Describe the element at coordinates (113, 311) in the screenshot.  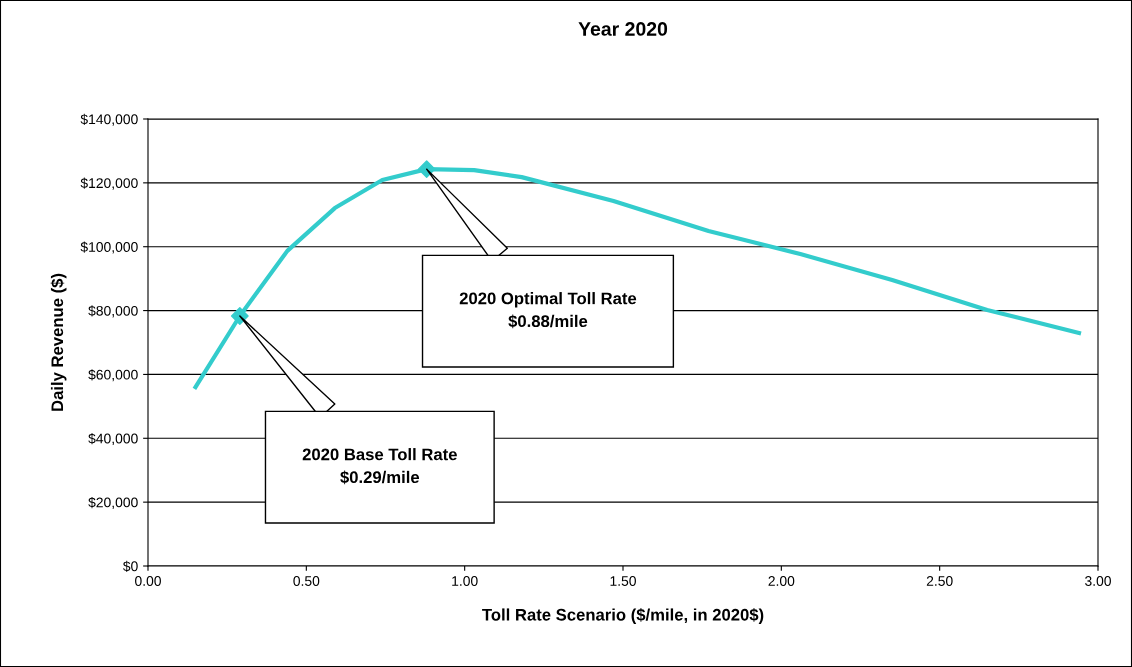
I see `y-tick-label: $80,000` at that location.